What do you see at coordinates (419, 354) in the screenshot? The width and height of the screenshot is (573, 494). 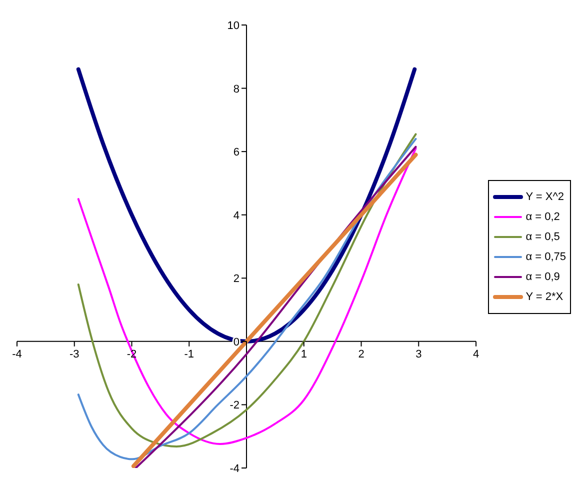 I see `x-tick-label: 3` at bounding box center [419, 354].